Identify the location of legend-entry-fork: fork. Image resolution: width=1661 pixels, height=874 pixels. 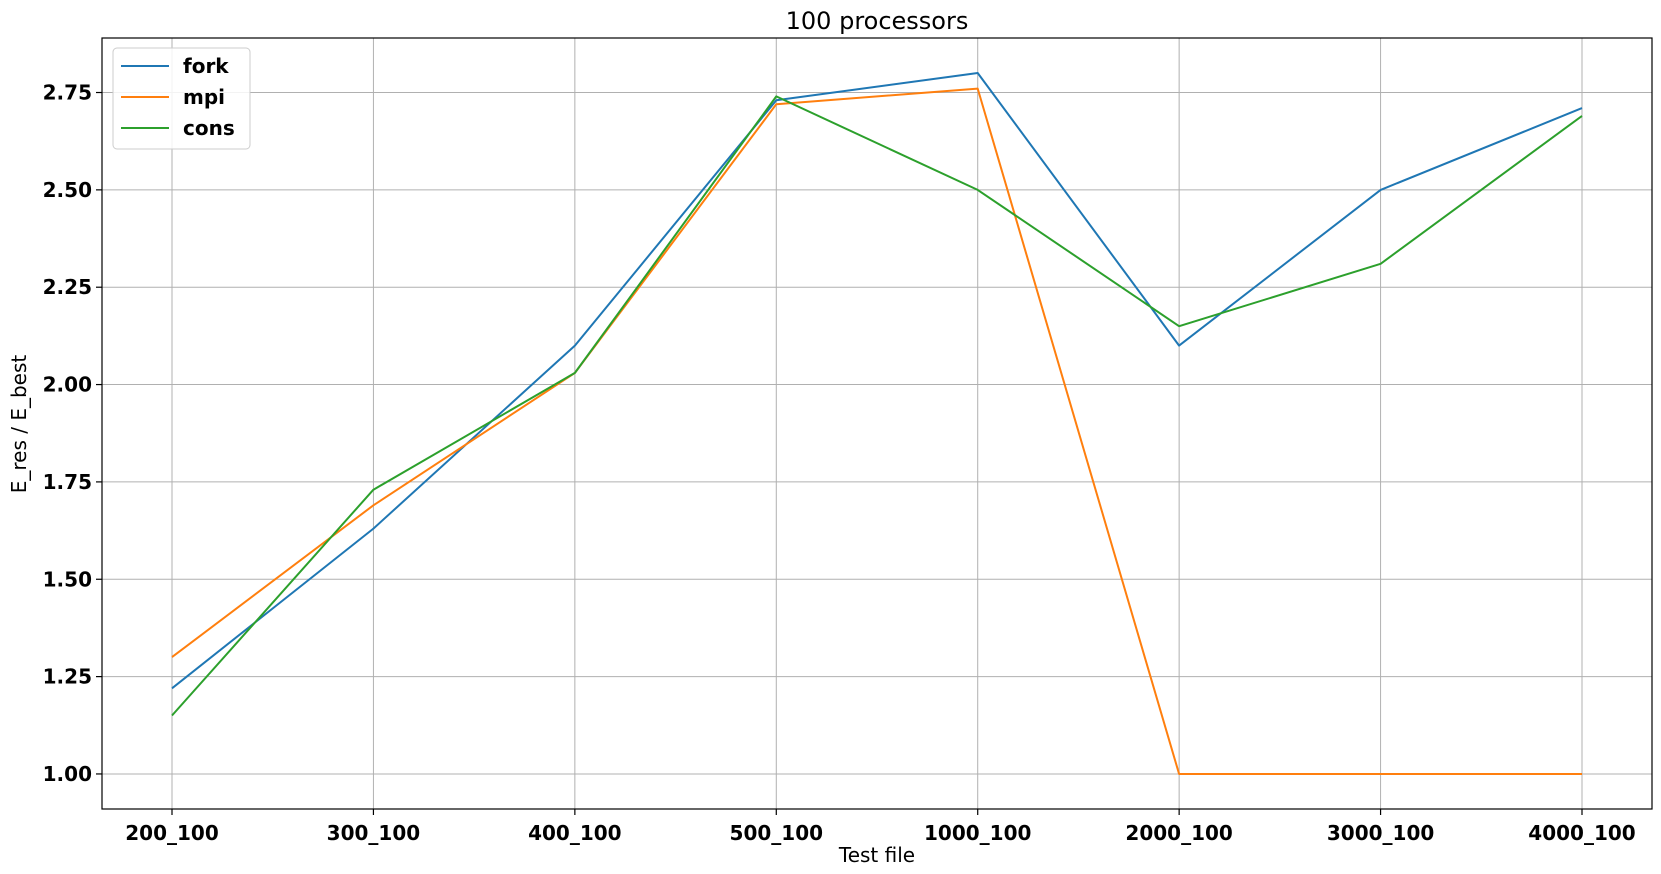
(206, 66).